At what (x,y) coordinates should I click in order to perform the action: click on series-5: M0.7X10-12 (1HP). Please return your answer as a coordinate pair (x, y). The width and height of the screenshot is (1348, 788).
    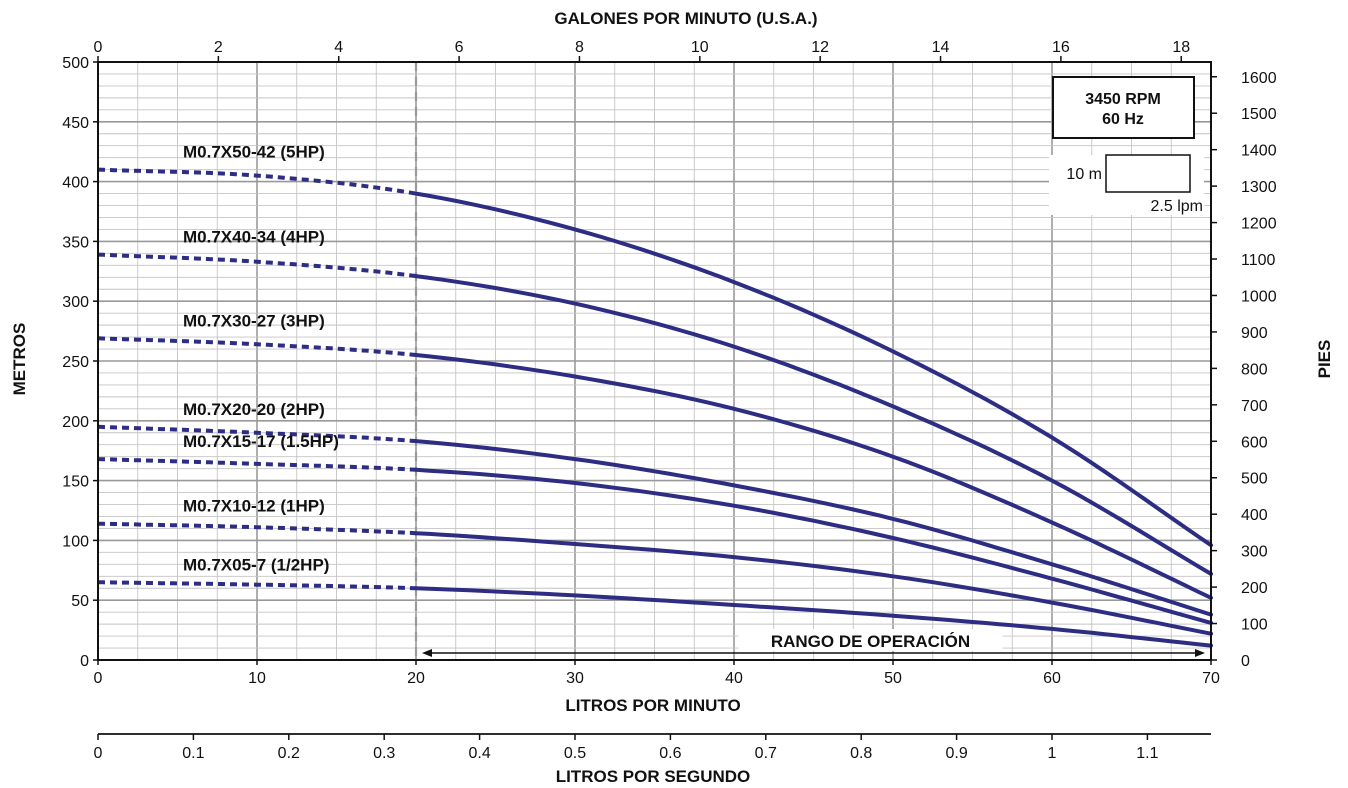
    Looking at the image, I should click on (655, 566).